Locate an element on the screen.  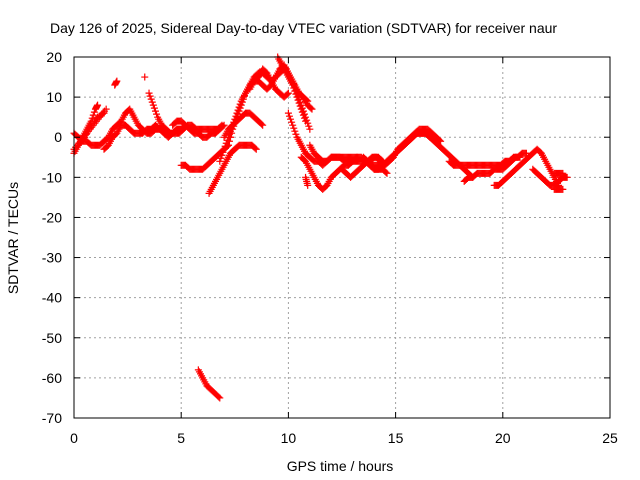
series-s15 is located at coordinates (243, 125).